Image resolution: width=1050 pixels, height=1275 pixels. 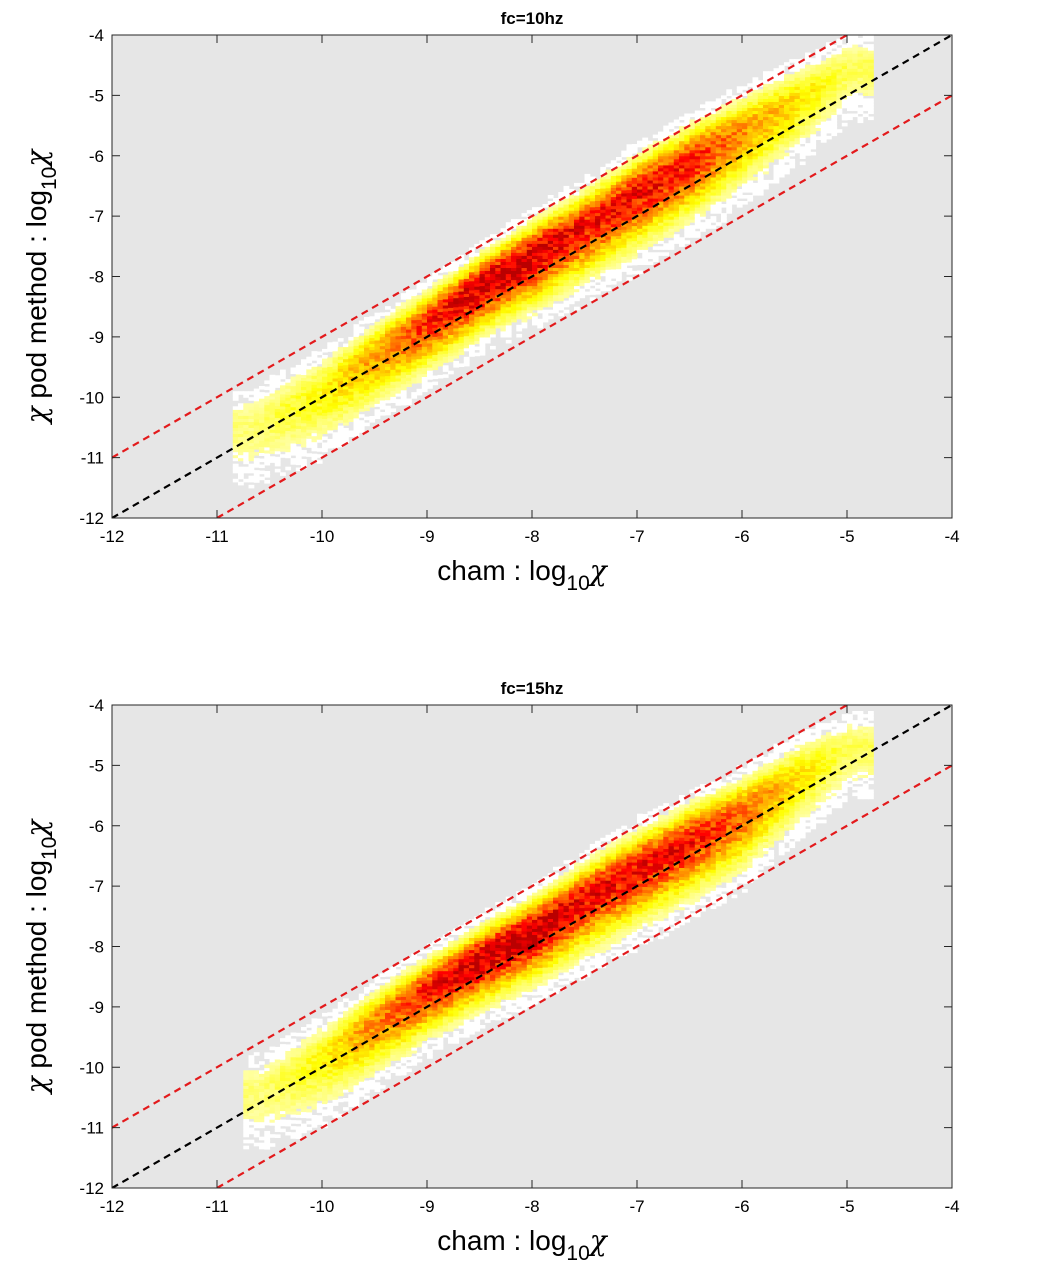 I want to click on x-tick-label: -4, so click(x=951, y=536).